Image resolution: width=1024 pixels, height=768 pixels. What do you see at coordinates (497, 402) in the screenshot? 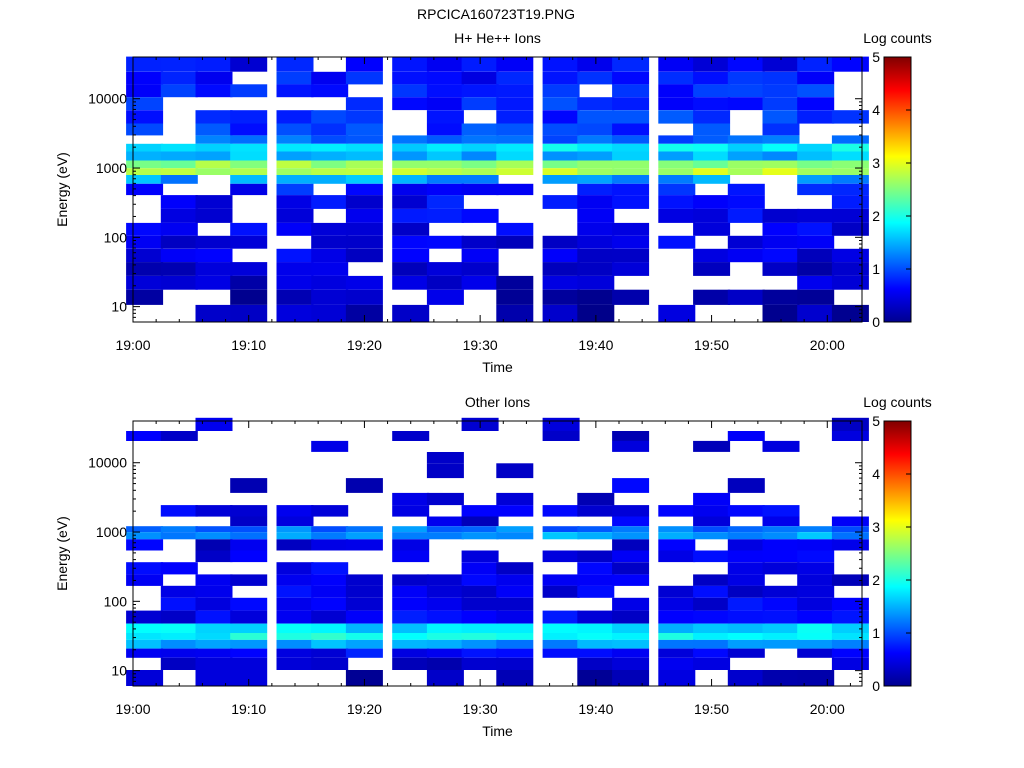
I see `panel-title: Other Ions` at bounding box center [497, 402].